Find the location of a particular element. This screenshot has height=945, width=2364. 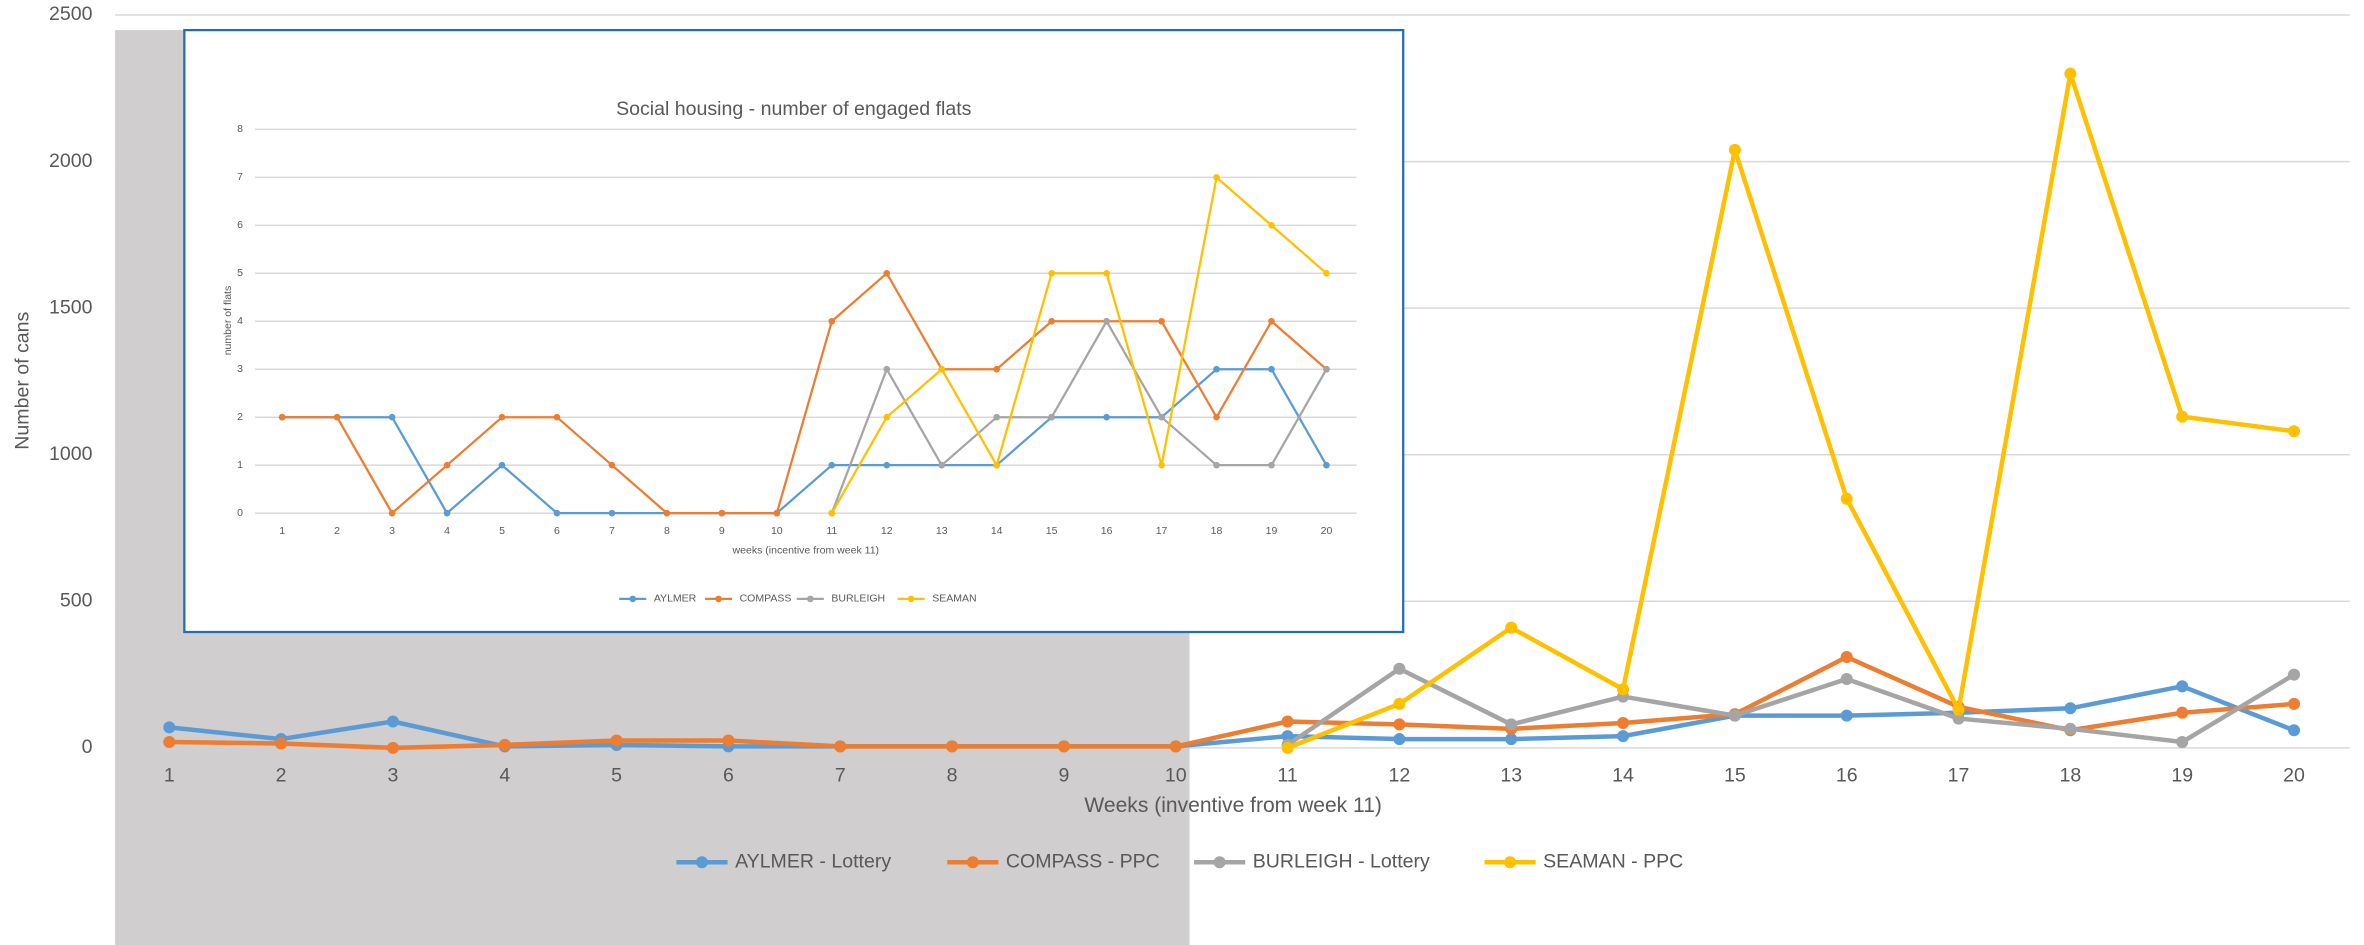

legend-label: SEAMAN is located at coordinates (954, 599).